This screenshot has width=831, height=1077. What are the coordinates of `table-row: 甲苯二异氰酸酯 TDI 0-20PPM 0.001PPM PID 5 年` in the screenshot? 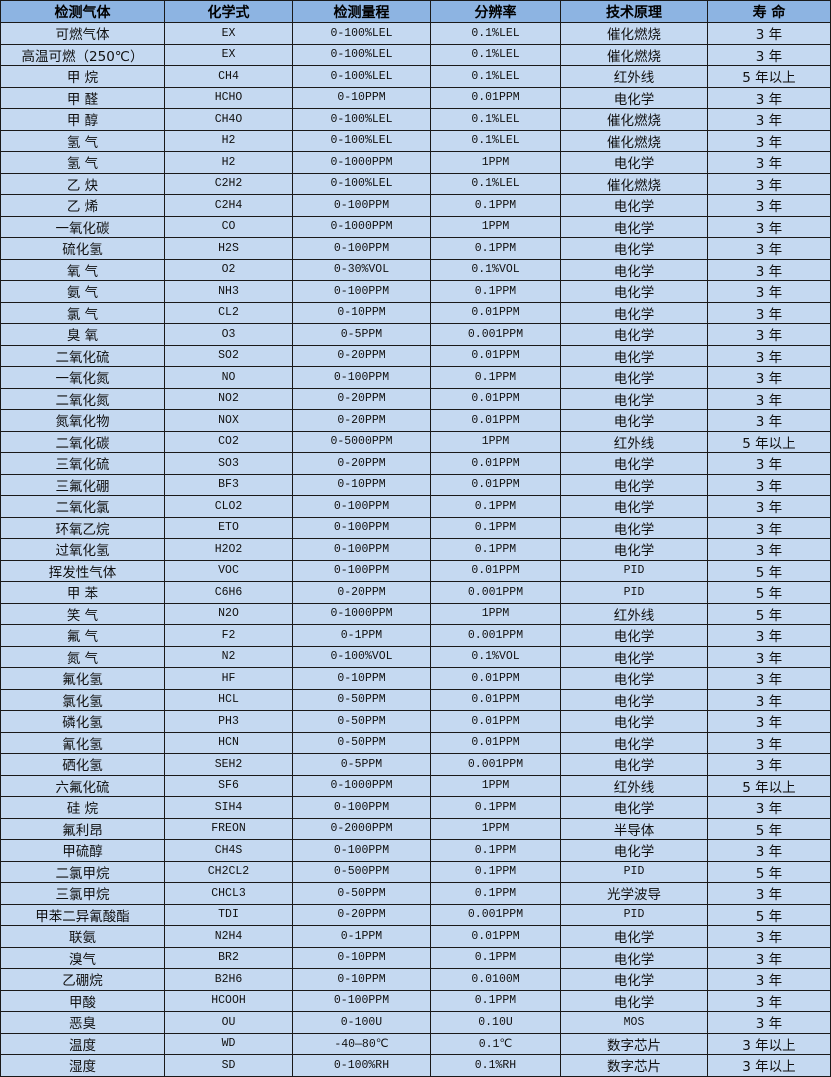 It's located at (415, 914).